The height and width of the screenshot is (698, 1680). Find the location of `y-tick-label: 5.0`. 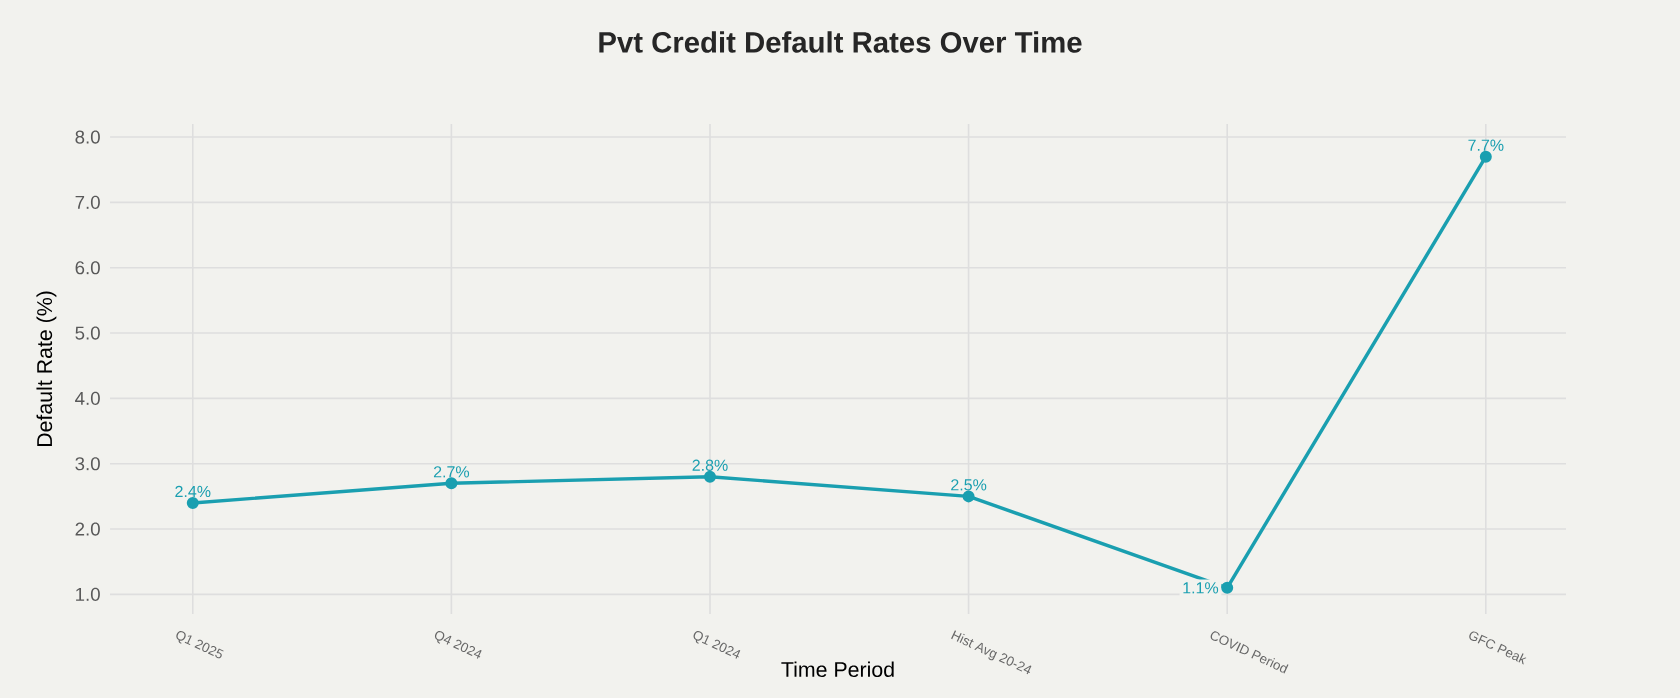

y-tick-label: 5.0 is located at coordinates (87, 333).